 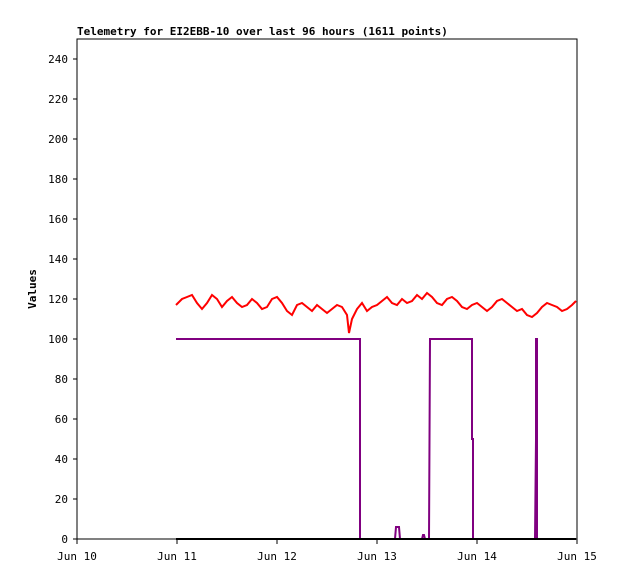 I want to click on y-axis: 0 20 40 60 80 100 120 140 160 180 200 220 240, so click(x=62, y=299).